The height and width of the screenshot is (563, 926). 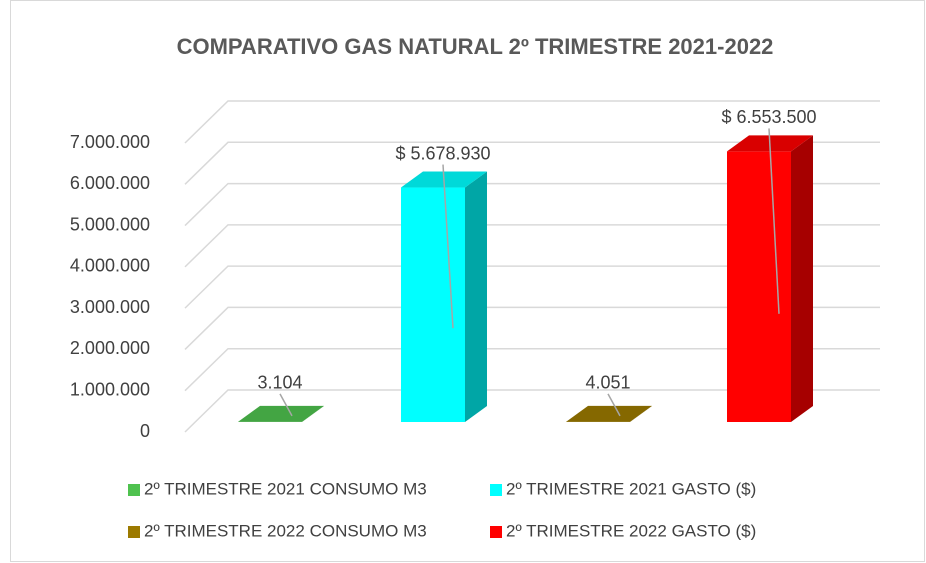 What do you see at coordinates (110, 142) in the screenshot?
I see `y-tick-label: 7.000.000` at bounding box center [110, 142].